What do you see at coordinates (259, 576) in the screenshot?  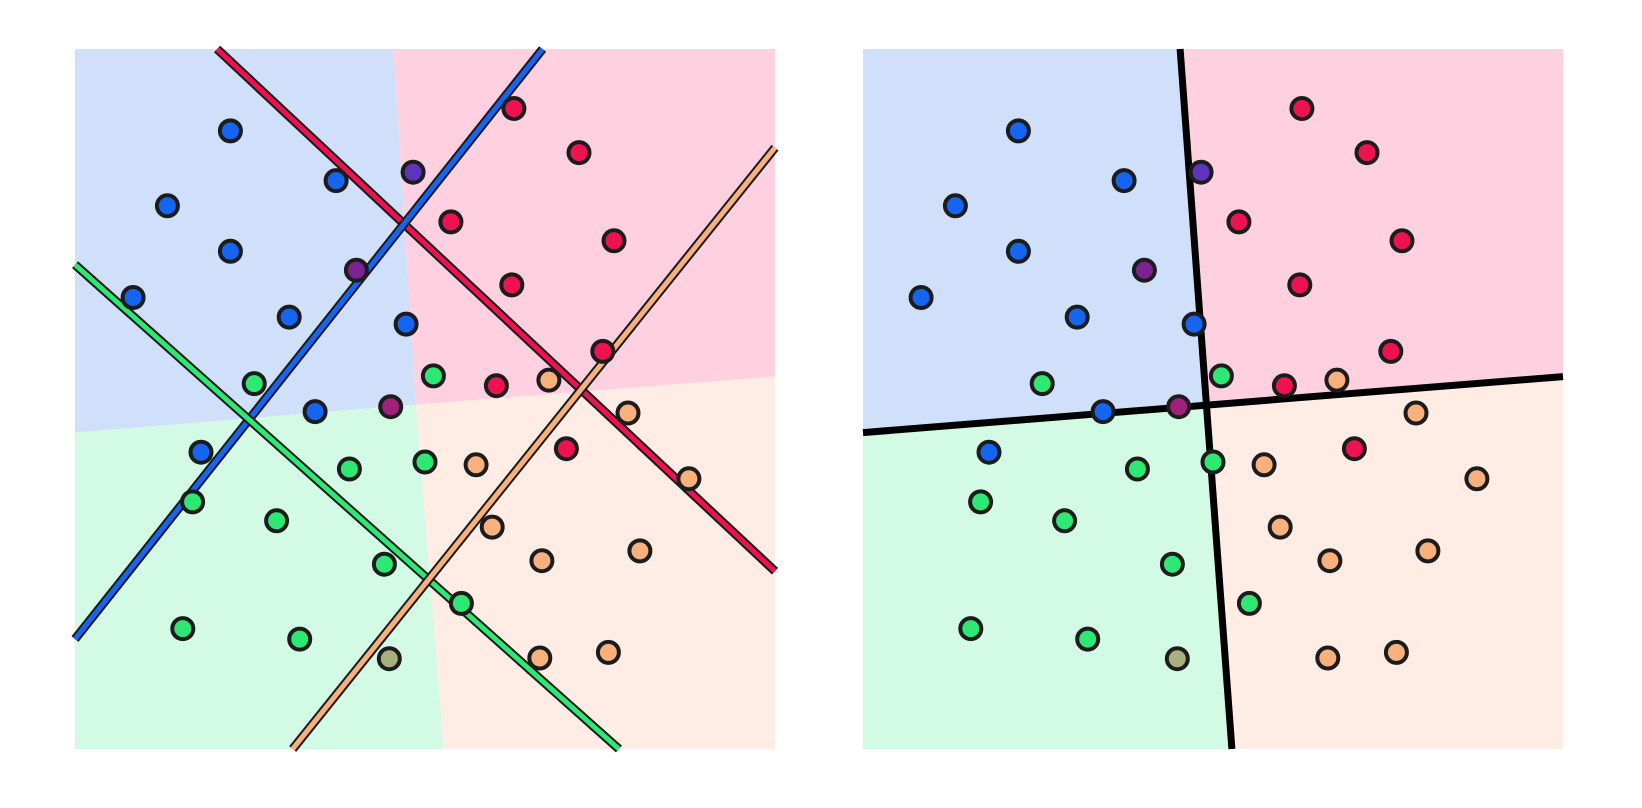 I see `left-region-green` at bounding box center [259, 576].